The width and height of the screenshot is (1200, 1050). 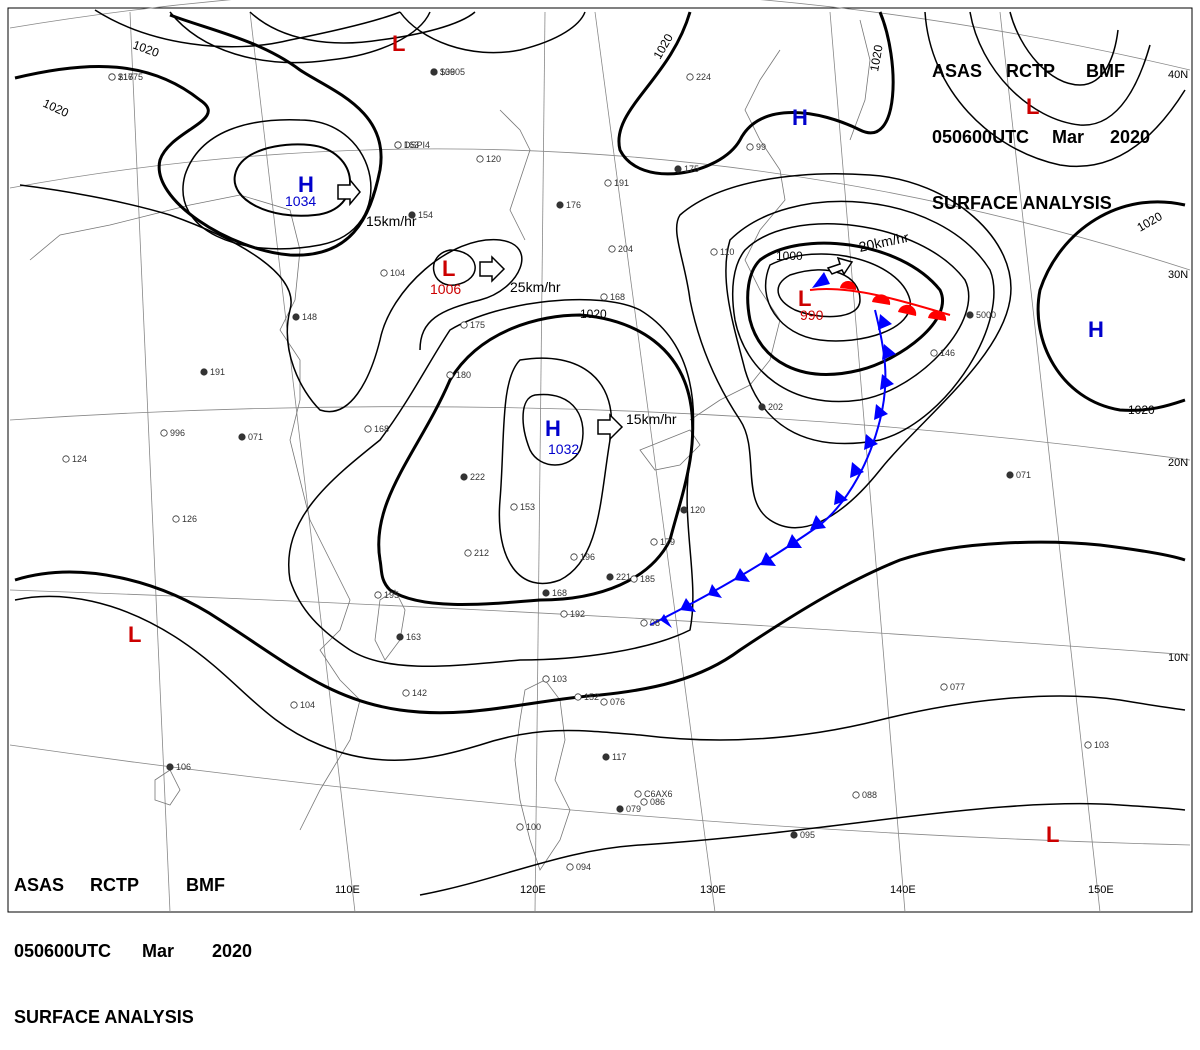 I want to click on header-center: RCTP, so click(x=114, y=885).